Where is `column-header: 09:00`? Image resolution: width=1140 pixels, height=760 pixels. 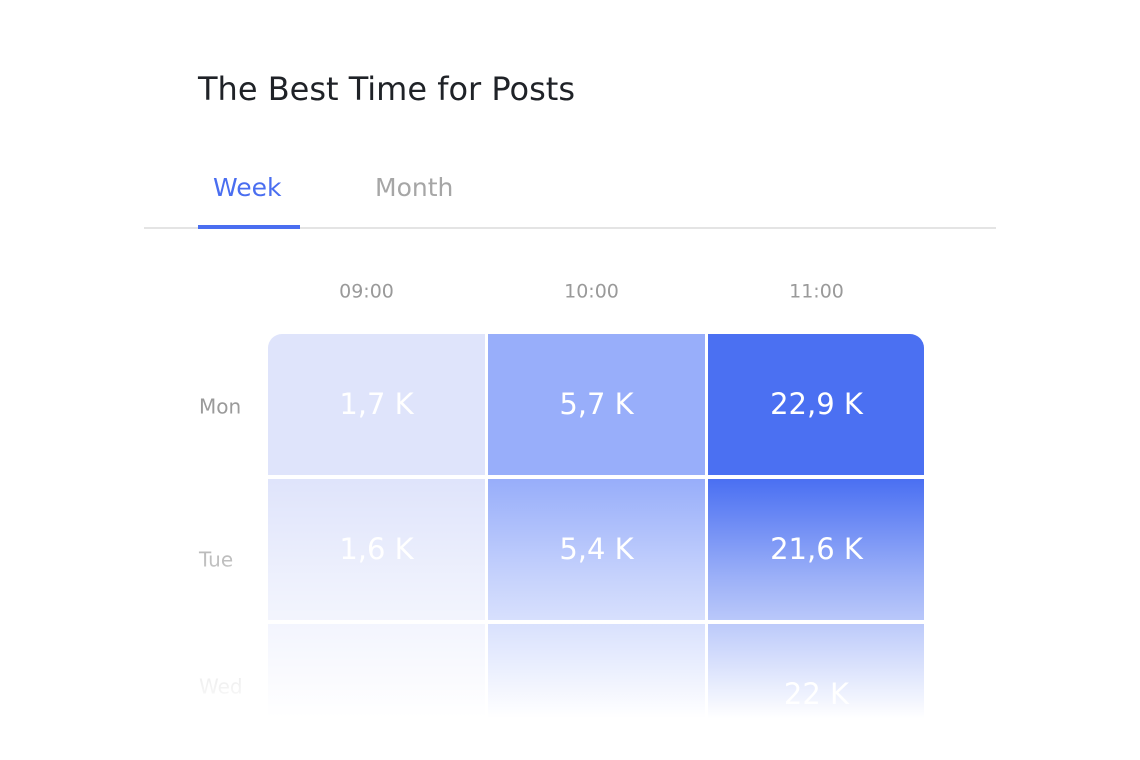 column-header: 09:00 is located at coordinates (366, 292).